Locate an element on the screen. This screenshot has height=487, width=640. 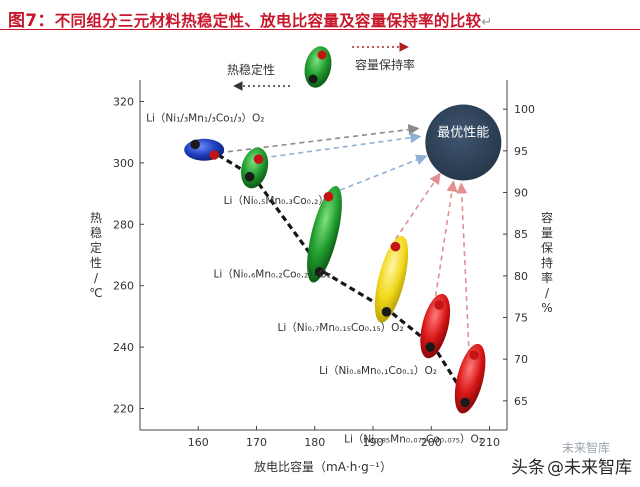
x-tick-label: 180 is located at coordinates (314, 442).